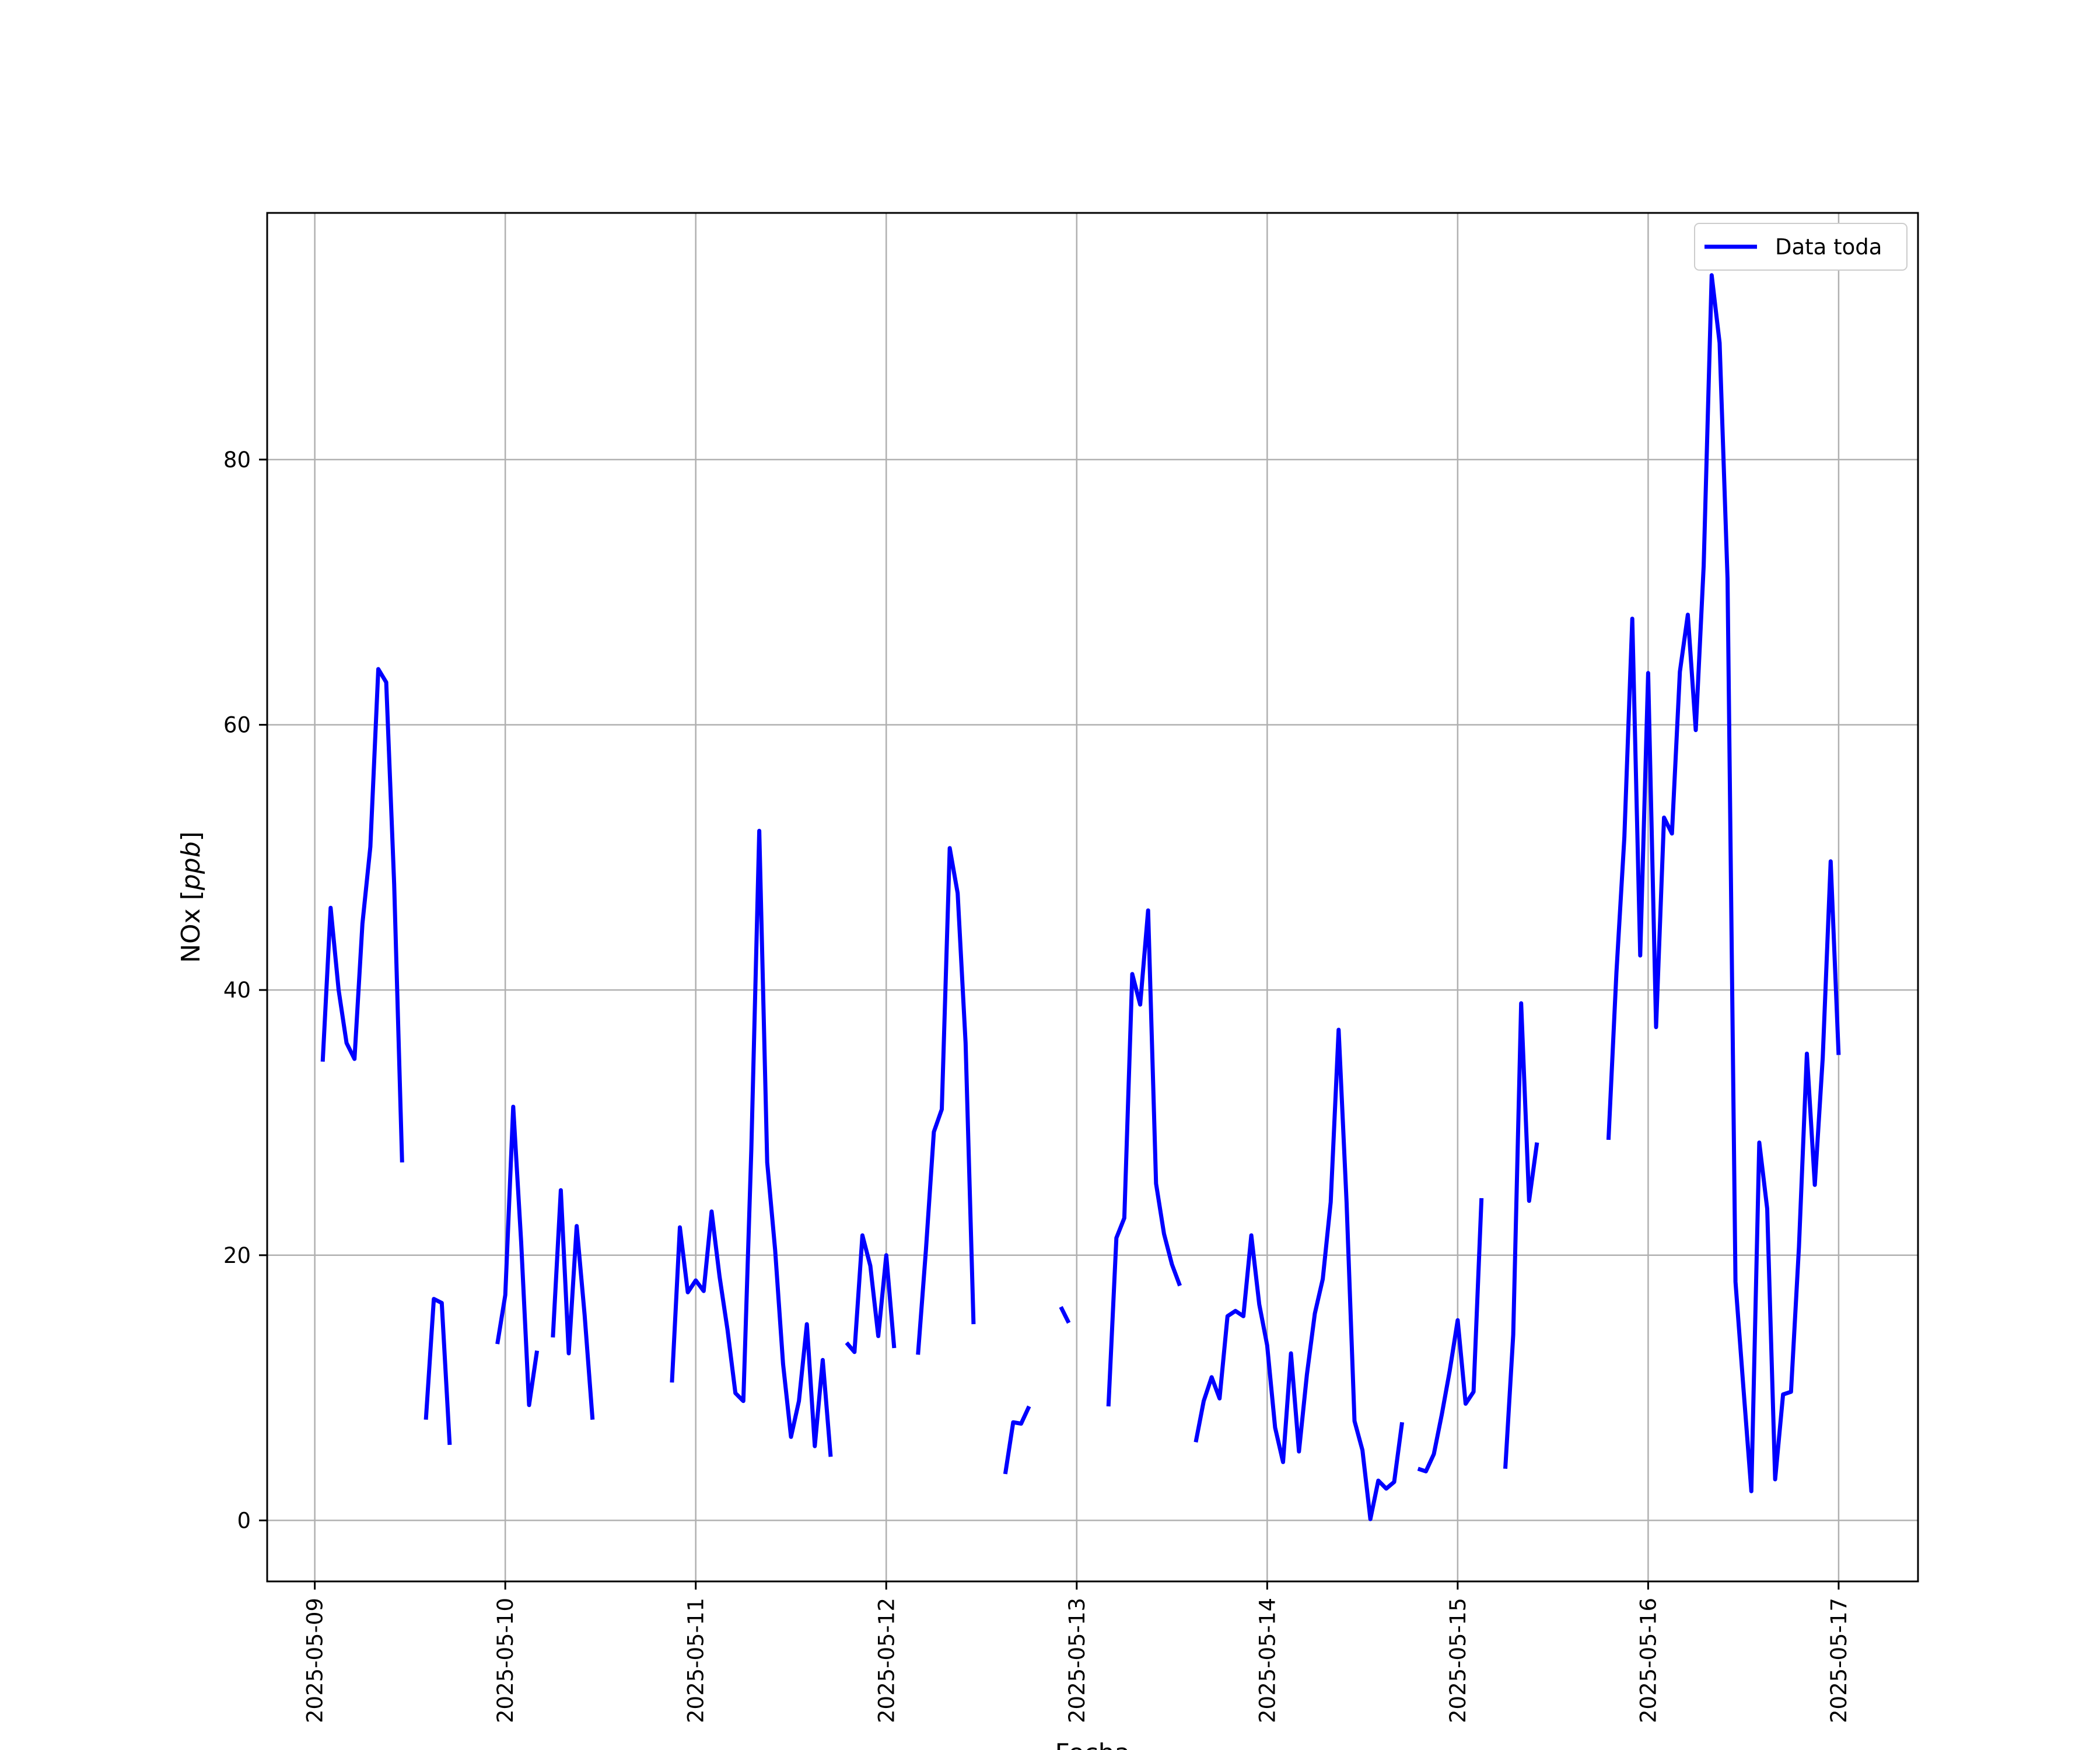 The width and height of the screenshot is (2100, 1750). What do you see at coordinates (505, 1660) in the screenshot?
I see `x-tick-label: 2025-05-10` at bounding box center [505, 1660].